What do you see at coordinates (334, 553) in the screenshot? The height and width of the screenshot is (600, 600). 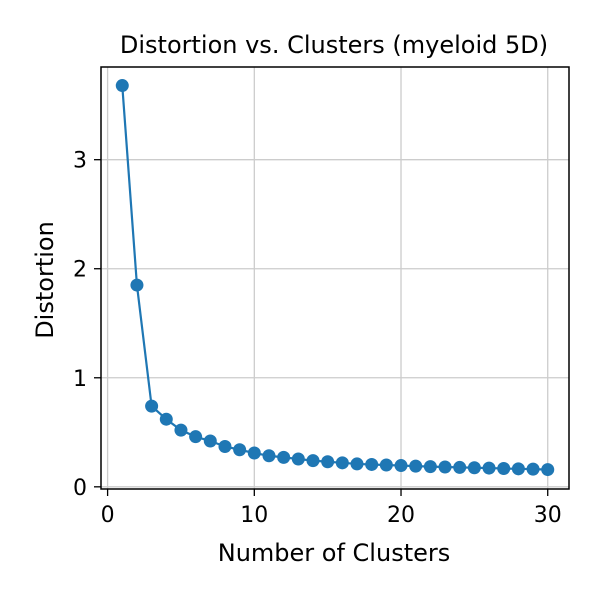 I see `x-axis-label: Number of Clusters` at bounding box center [334, 553].